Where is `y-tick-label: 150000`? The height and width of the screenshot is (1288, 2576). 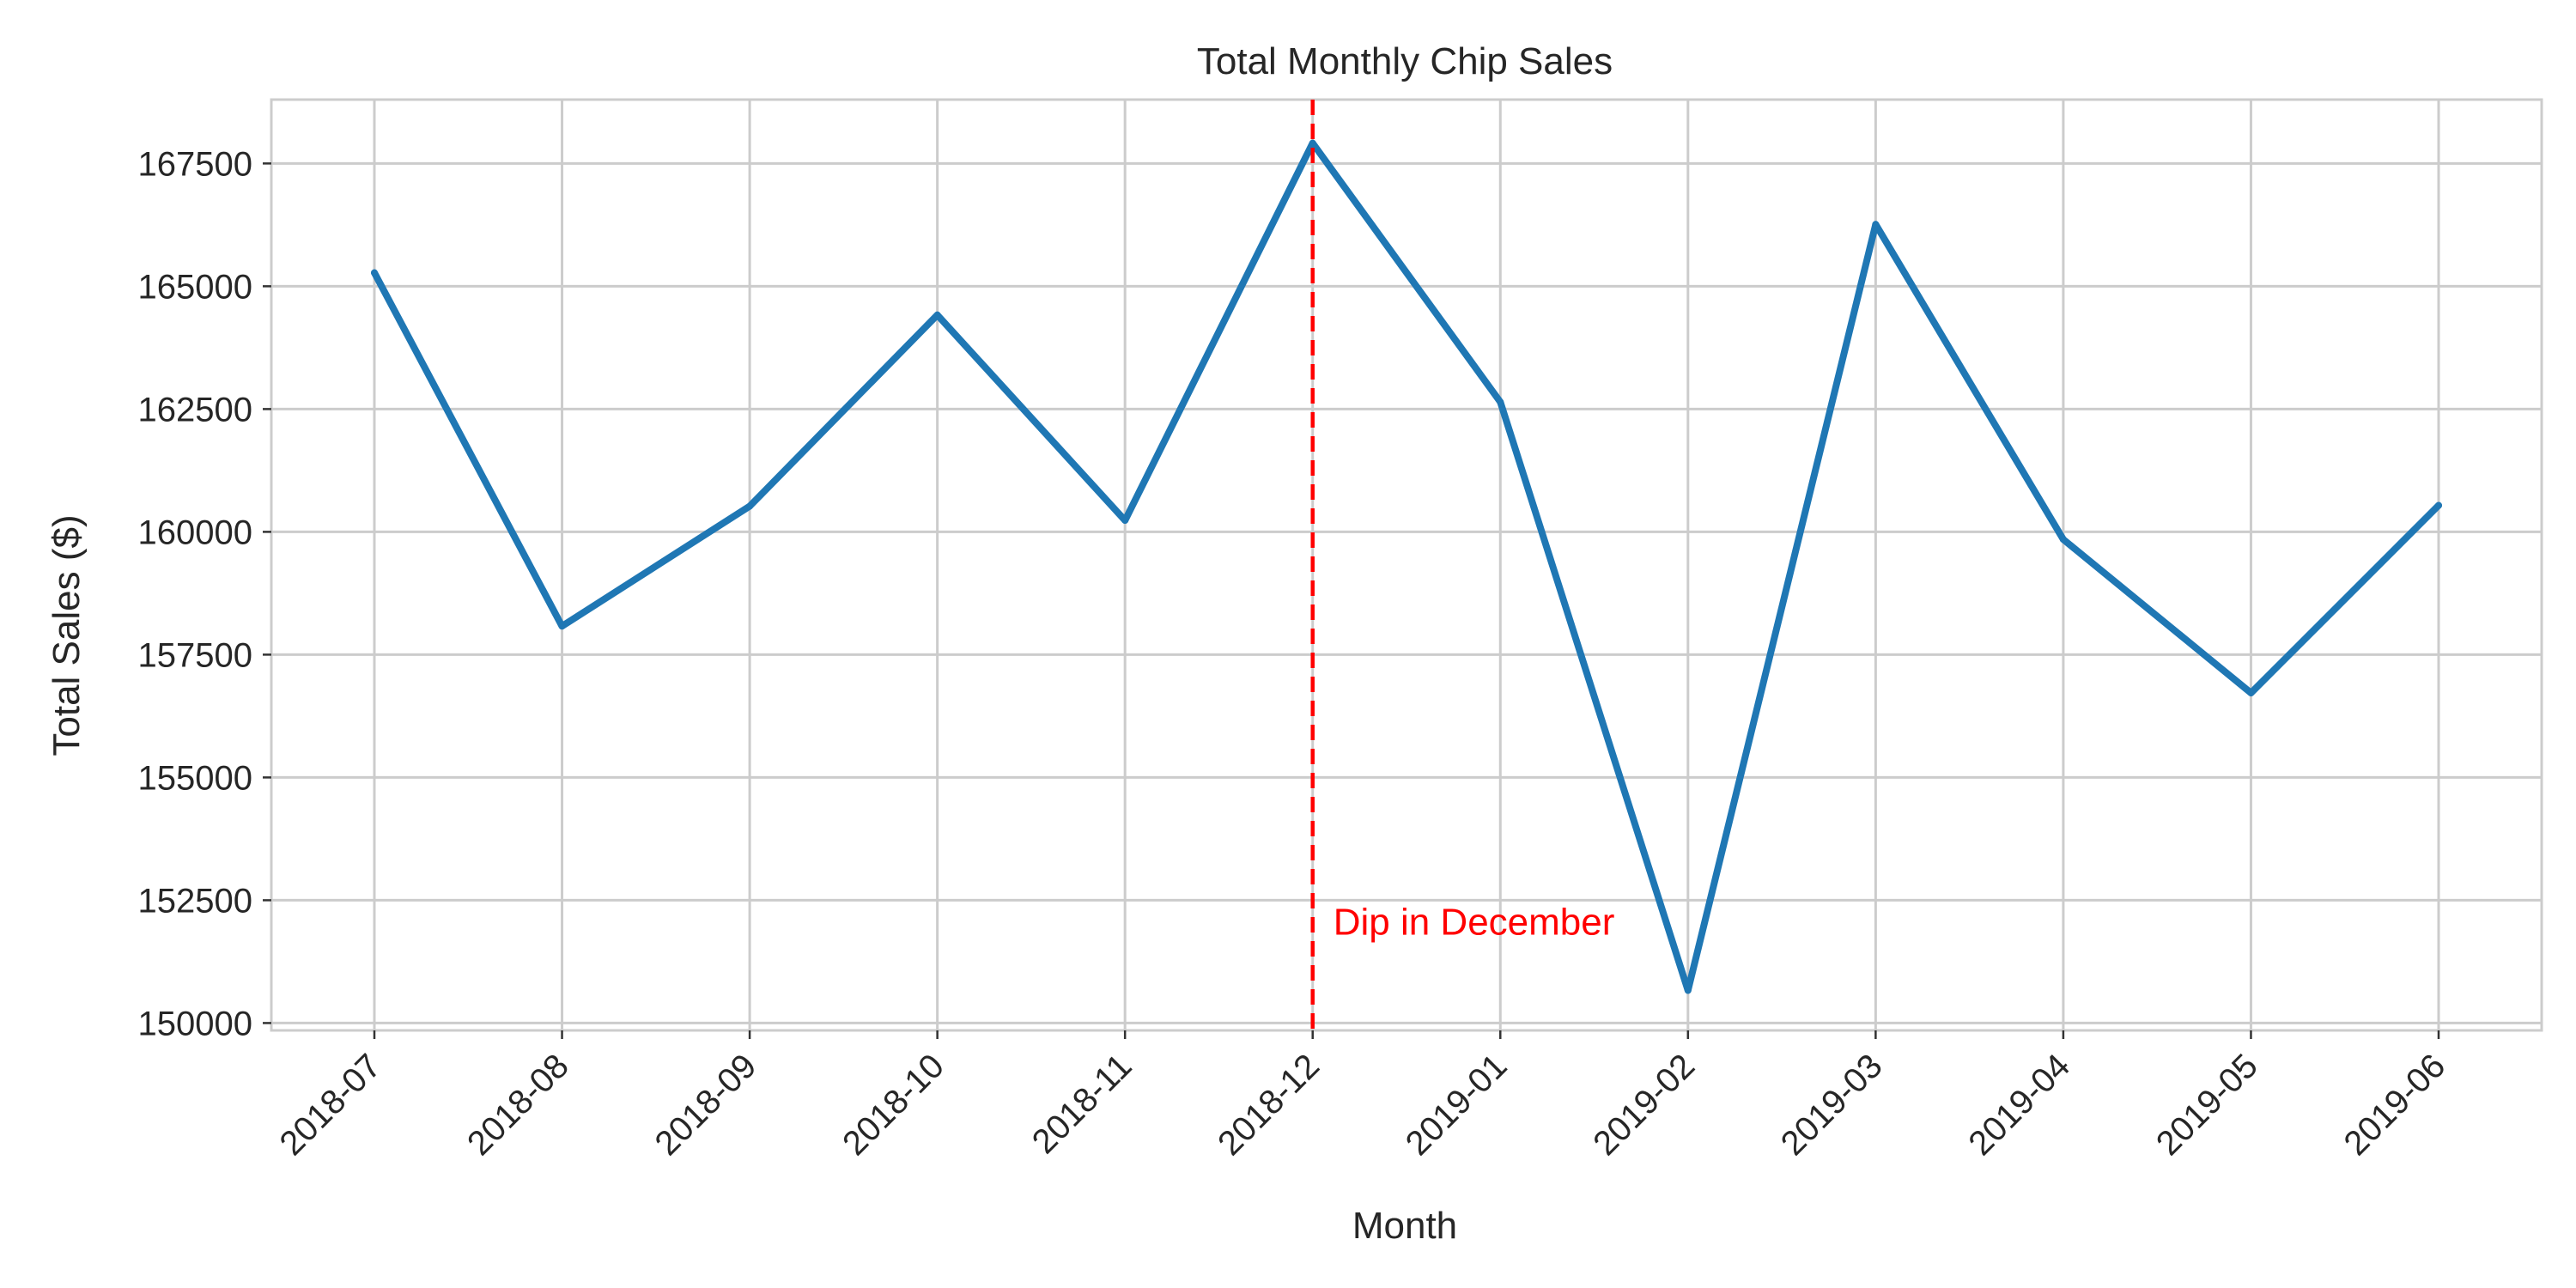
y-tick-label: 150000 is located at coordinates (195, 1024).